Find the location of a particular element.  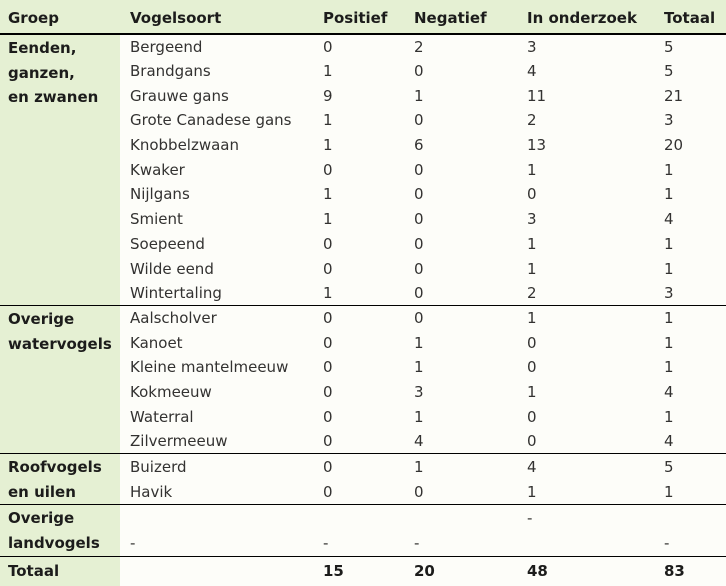

species-cell: Havik is located at coordinates (217, 492).